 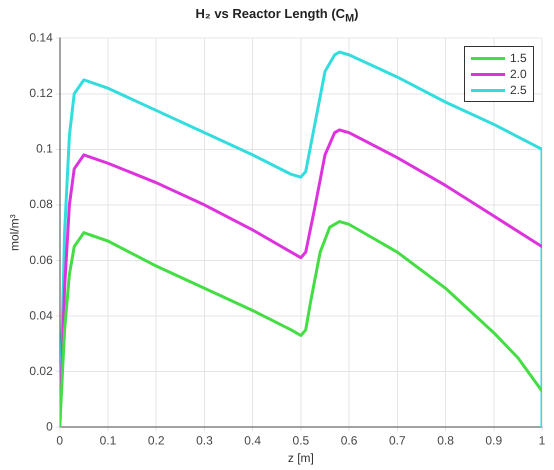 I want to click on y-tick-label: 0.12, so click(x=41, y=93).